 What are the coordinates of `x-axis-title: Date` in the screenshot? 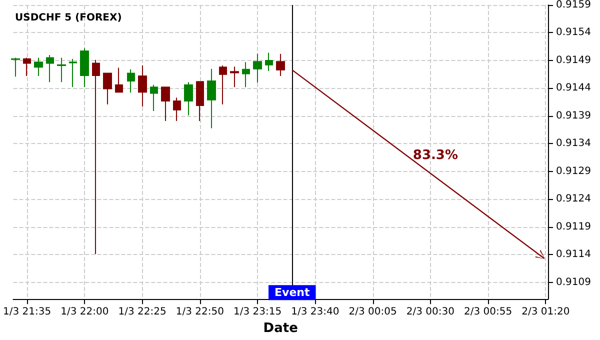 It's located at (280, 328).